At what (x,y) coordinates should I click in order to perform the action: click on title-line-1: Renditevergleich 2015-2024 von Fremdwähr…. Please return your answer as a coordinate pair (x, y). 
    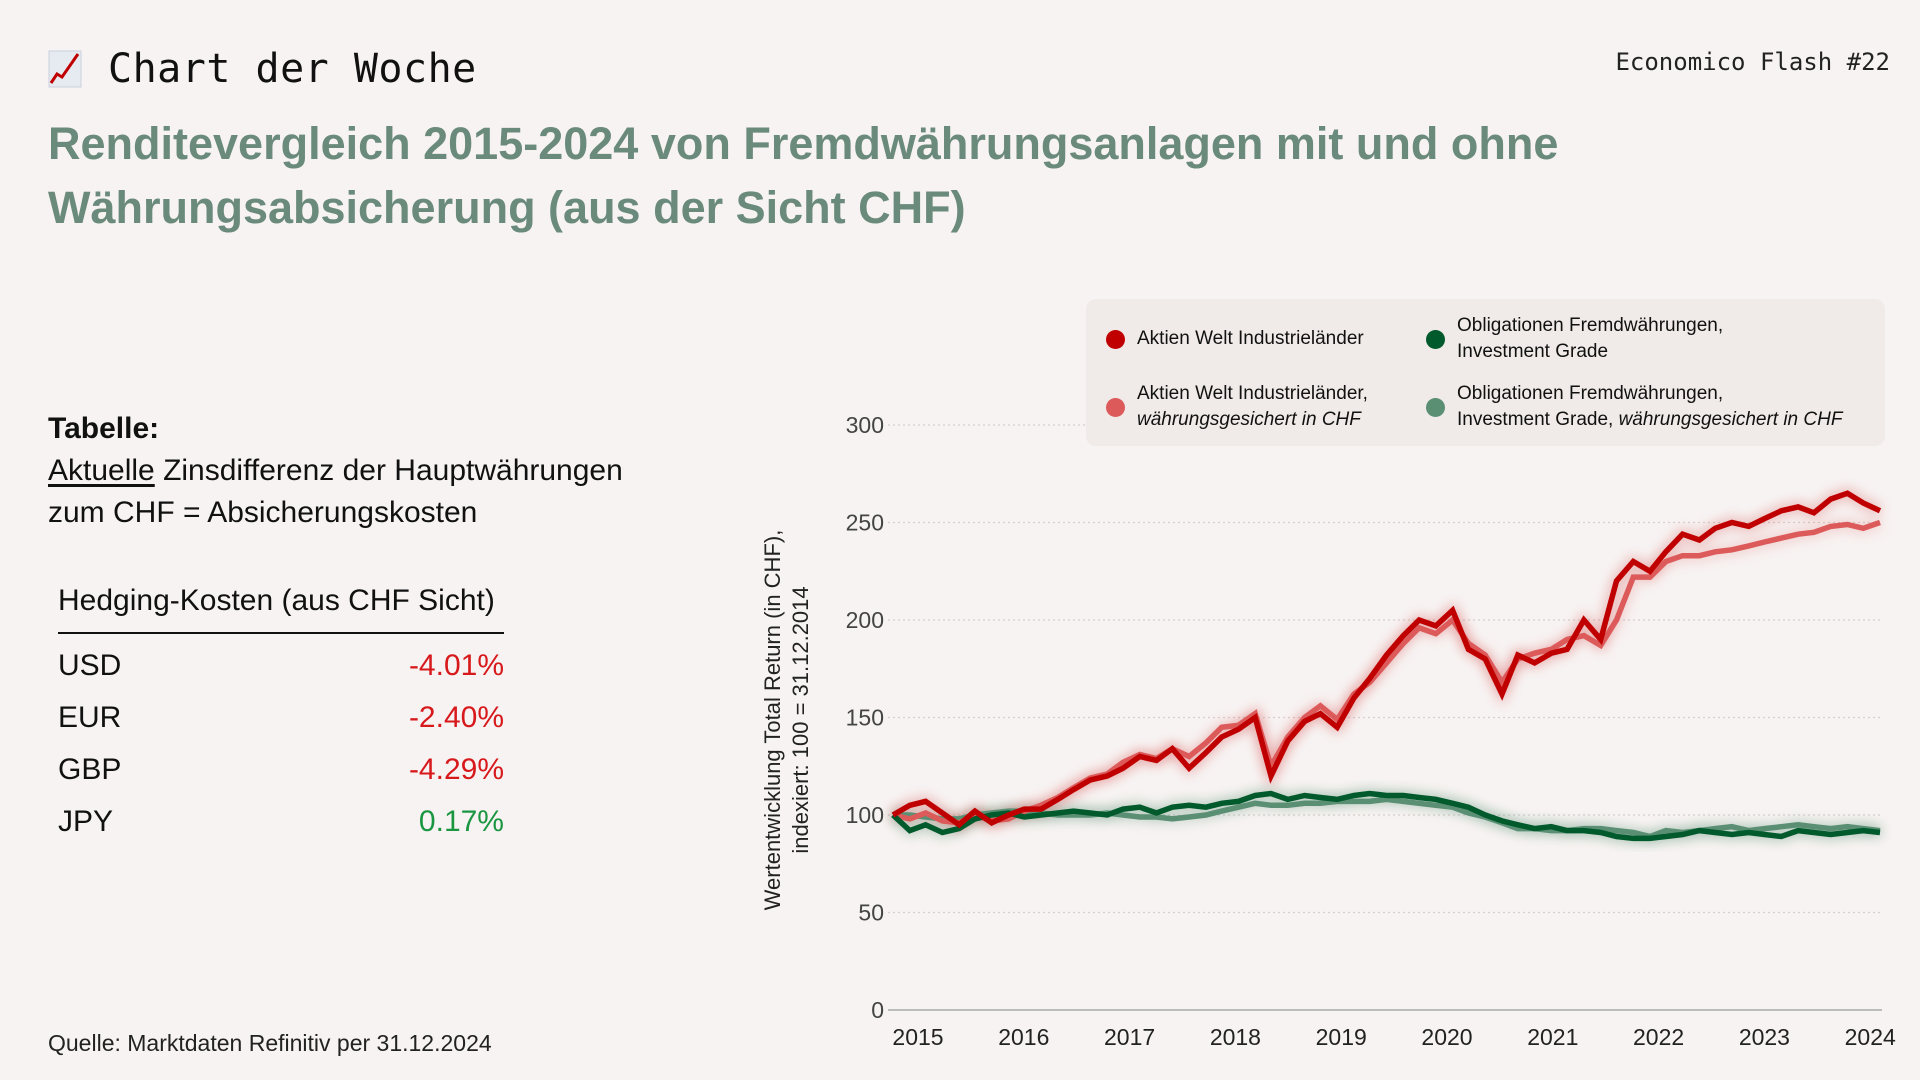
    Looking at the image, I should click on (803, 143).